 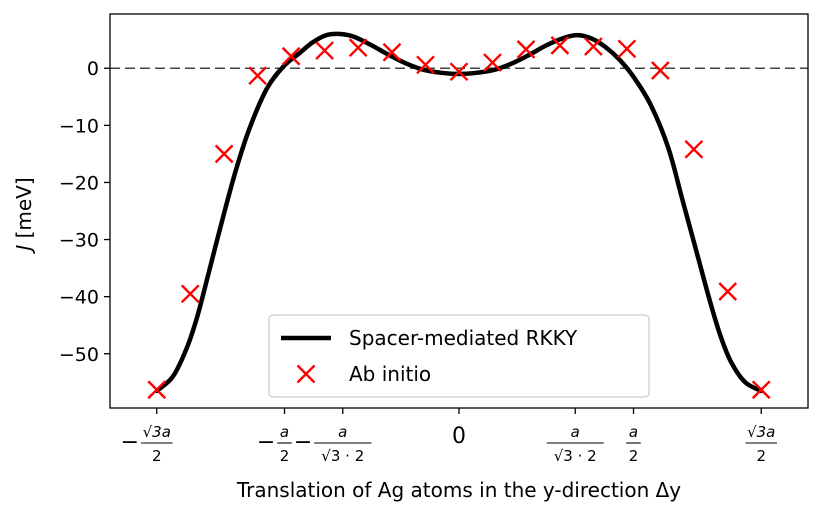 I want to click on y-axis-label-unit: [meV], so click(x=24, y=210).